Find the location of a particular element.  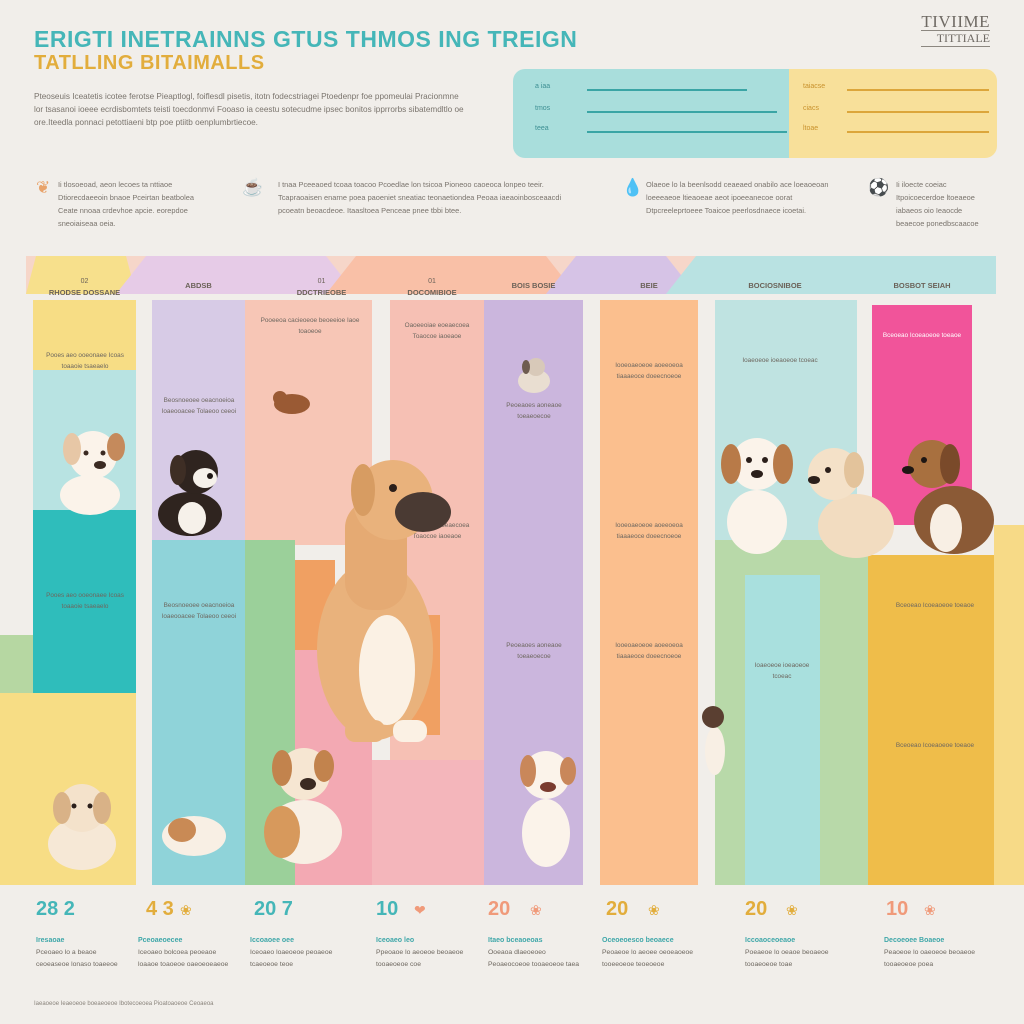

column-8-edge is located at coordinates (1009, 705).